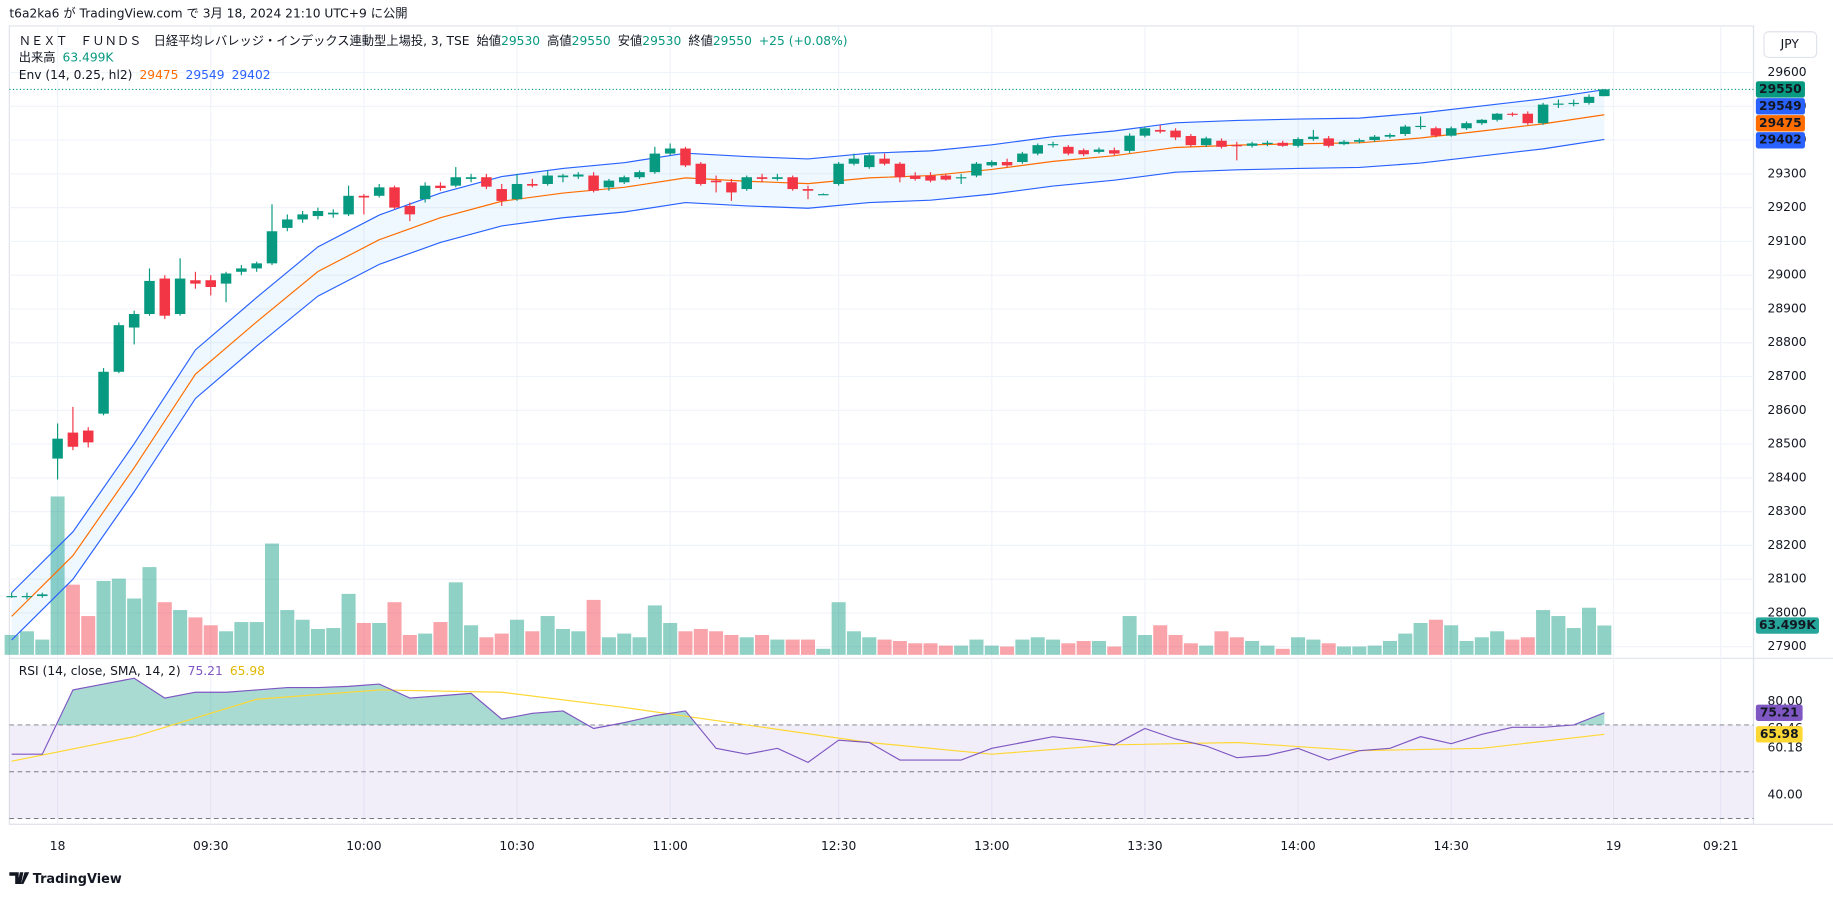 The width and height of the screenshot is (1833, 897). What do you see at coordinates (1144, 846) in the screenshot?
I see `x-tick-label: 13:30` at bounding box center [1144, 846].